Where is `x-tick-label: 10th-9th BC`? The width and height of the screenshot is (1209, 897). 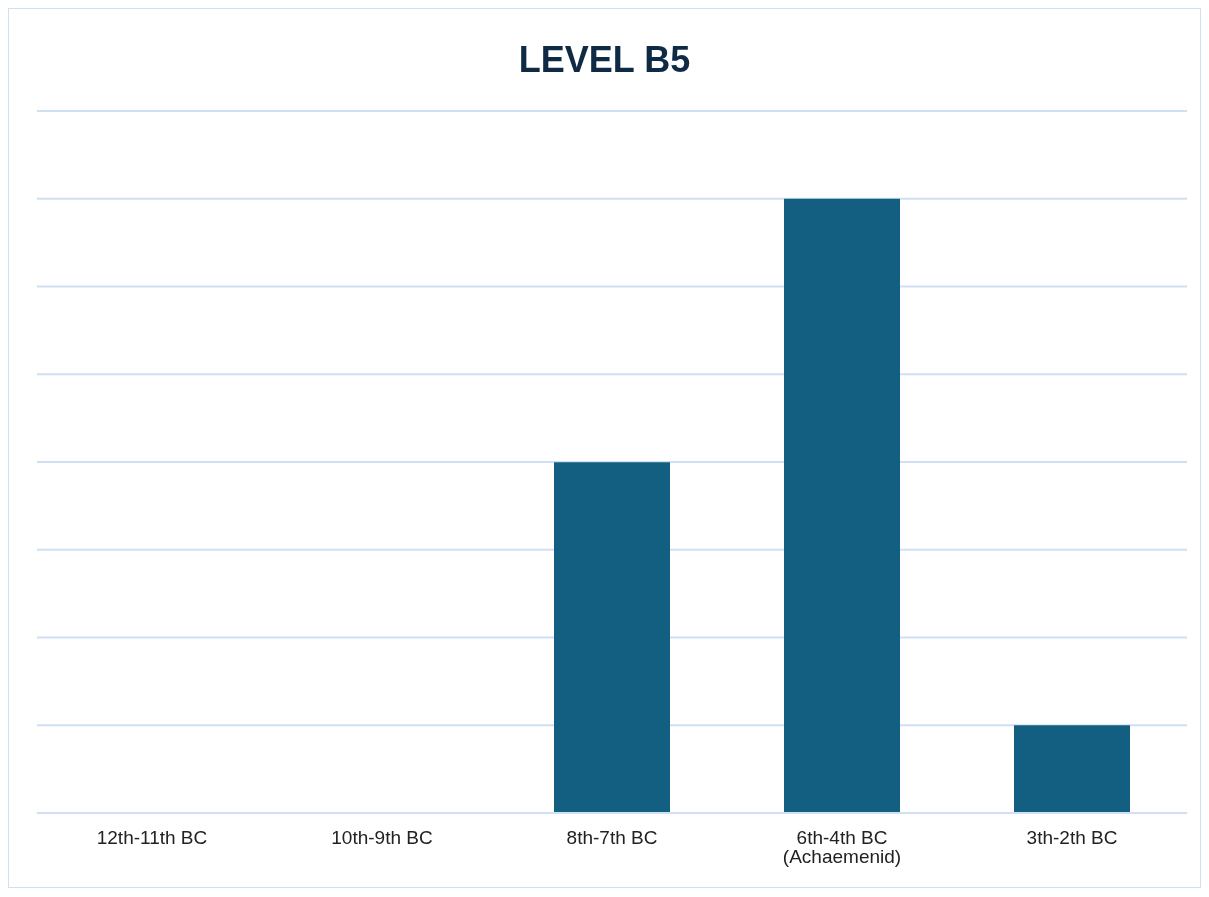 x-tick-label: 10th-9th BC is located at coordinates (382, 838).